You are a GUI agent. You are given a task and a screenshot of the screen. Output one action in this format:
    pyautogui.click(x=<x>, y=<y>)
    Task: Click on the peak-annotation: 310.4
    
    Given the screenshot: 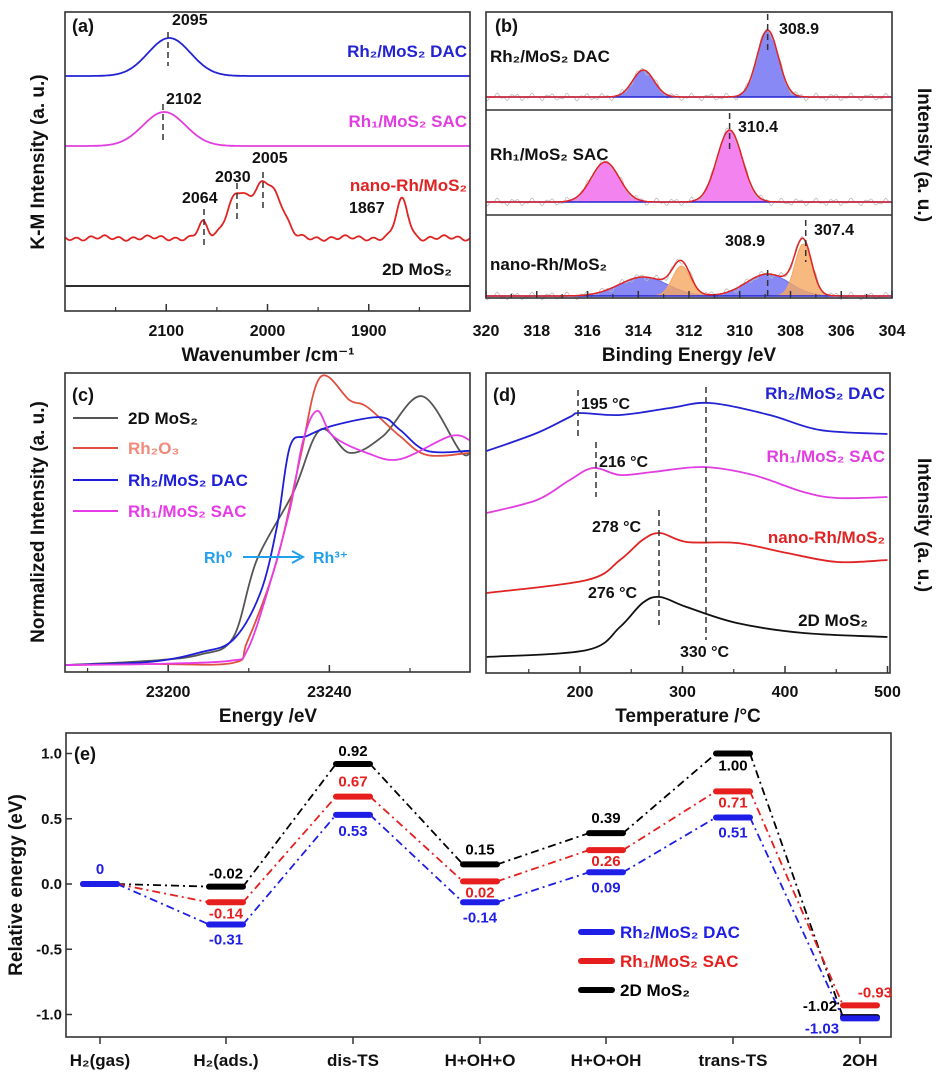 What is the action you would take?
    pyautogui.click(x=758, y=127)
    